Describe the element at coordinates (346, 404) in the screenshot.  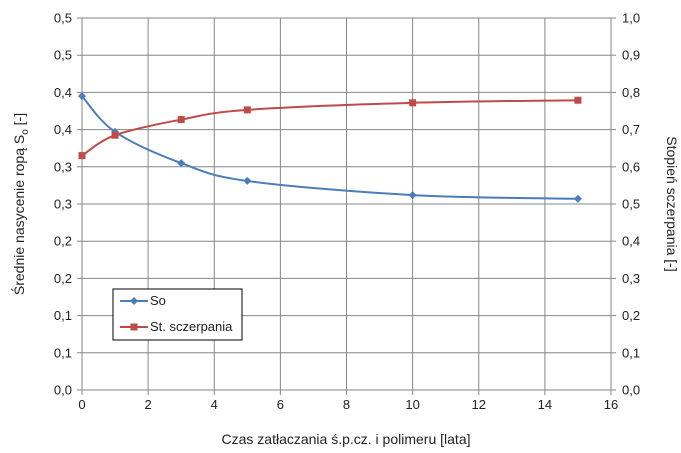
I see `x-tick-label: 8` at that location.